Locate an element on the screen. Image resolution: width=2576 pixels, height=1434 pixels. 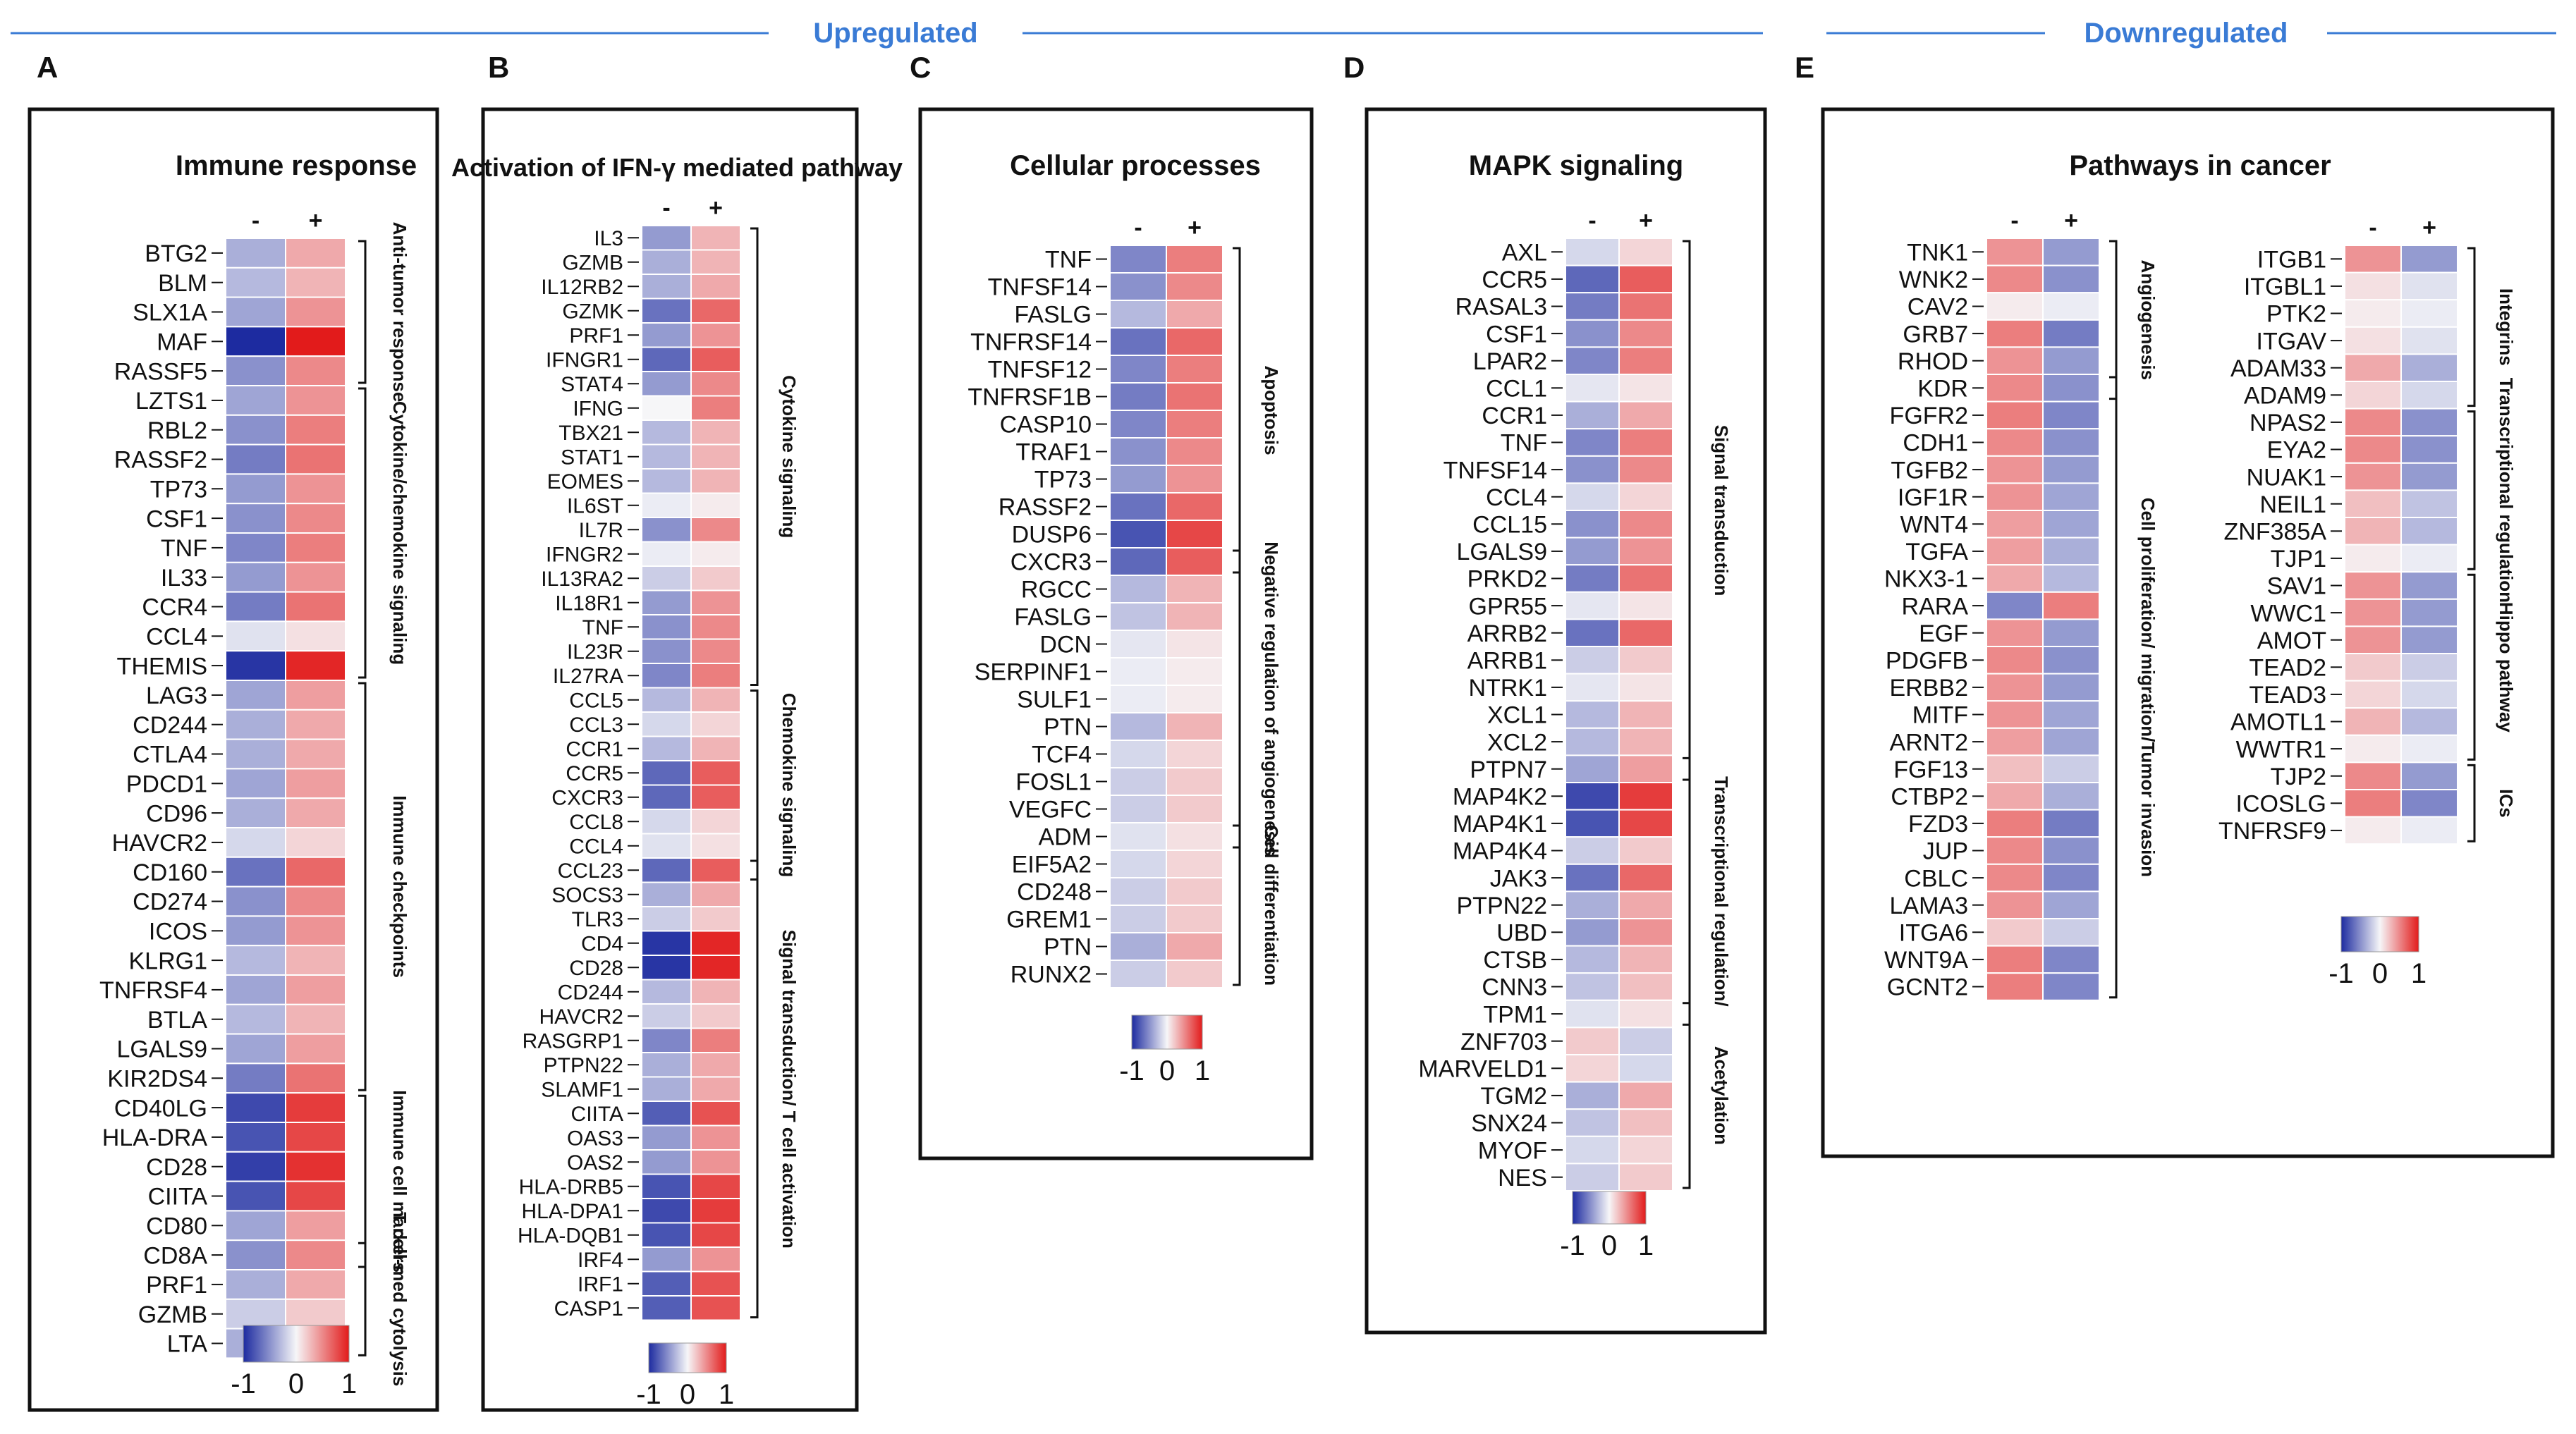
gene-label: CD40LG is located at coordinates (160, 1108).